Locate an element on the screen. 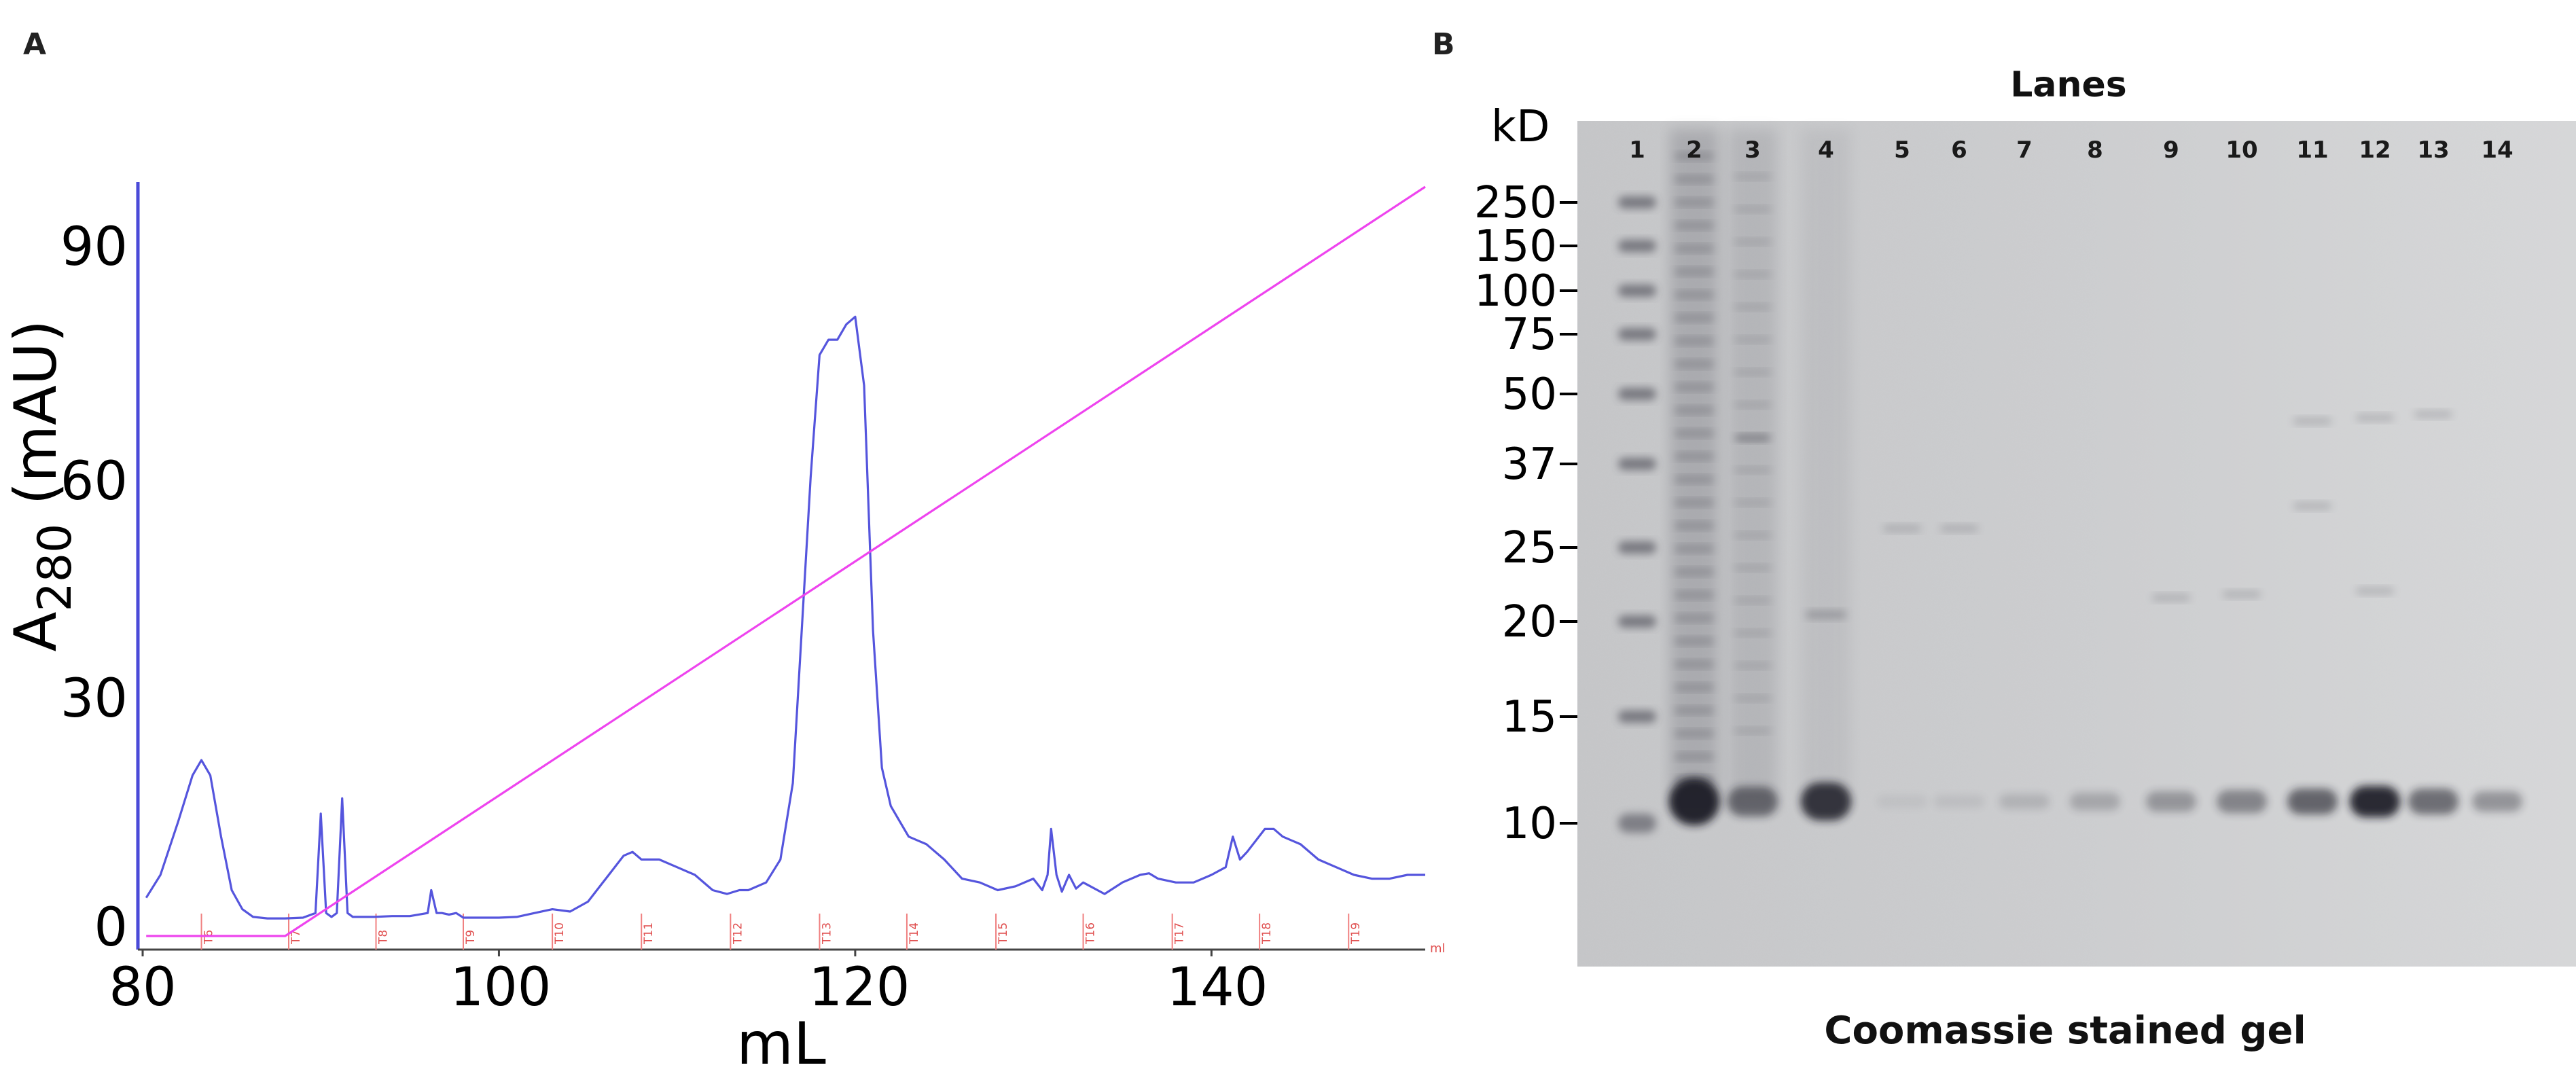 The width and height of the screenshot is (2576, 1080). x-tick-100: 100 is located at coordinates (501, 987).